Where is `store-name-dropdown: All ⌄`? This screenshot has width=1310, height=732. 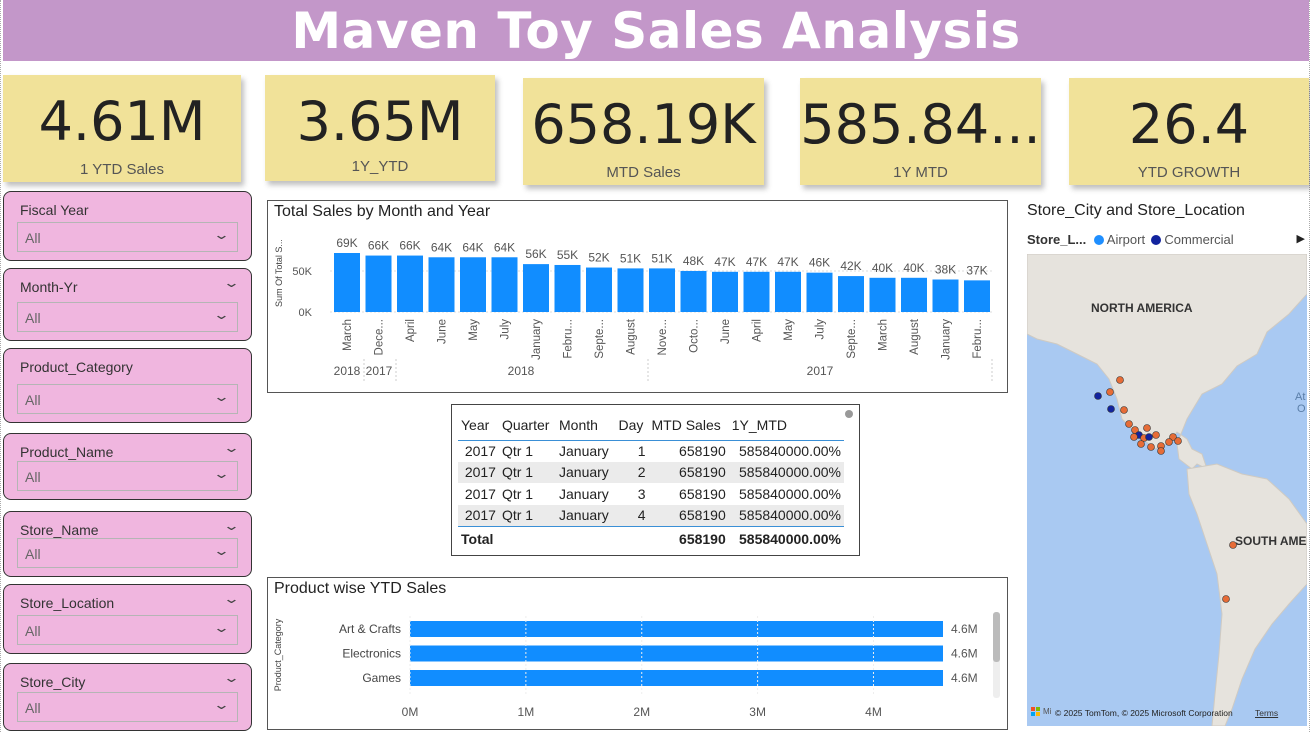
store-name-dropdown: All ⌄ is located at coordinates (127, 553).